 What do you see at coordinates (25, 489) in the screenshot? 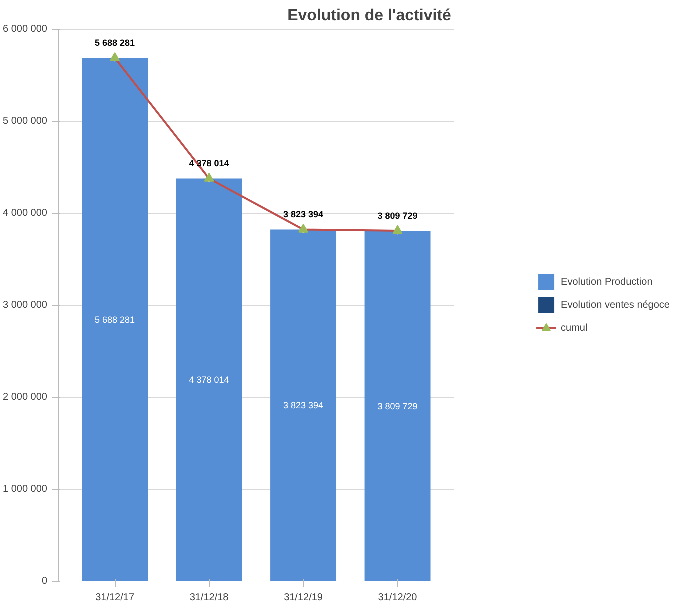
I see `y-tick-label: 1 000 000` at bounding box center [25, 489].